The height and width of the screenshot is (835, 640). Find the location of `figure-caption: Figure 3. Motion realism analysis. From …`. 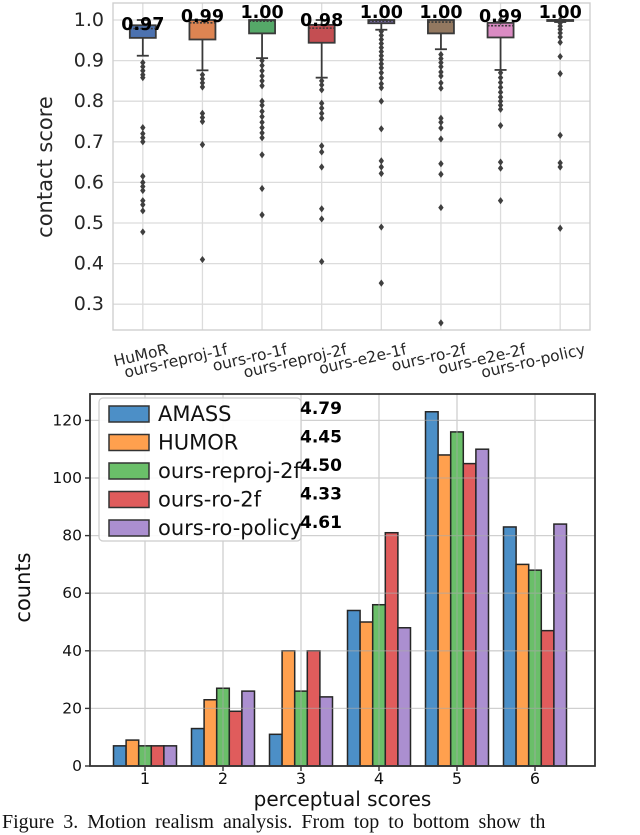

figure-caption: Figure 3. Motion realism analysis. From … is located at coordinates (274, 822).